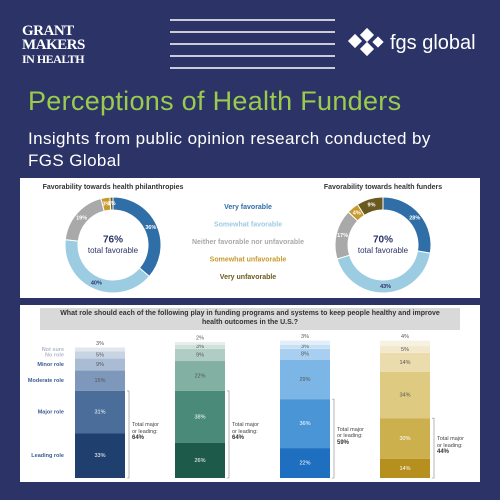 The height and width of the screenshot is (500, 500). I want to click on slice-label: 19%, so click(81, 218).